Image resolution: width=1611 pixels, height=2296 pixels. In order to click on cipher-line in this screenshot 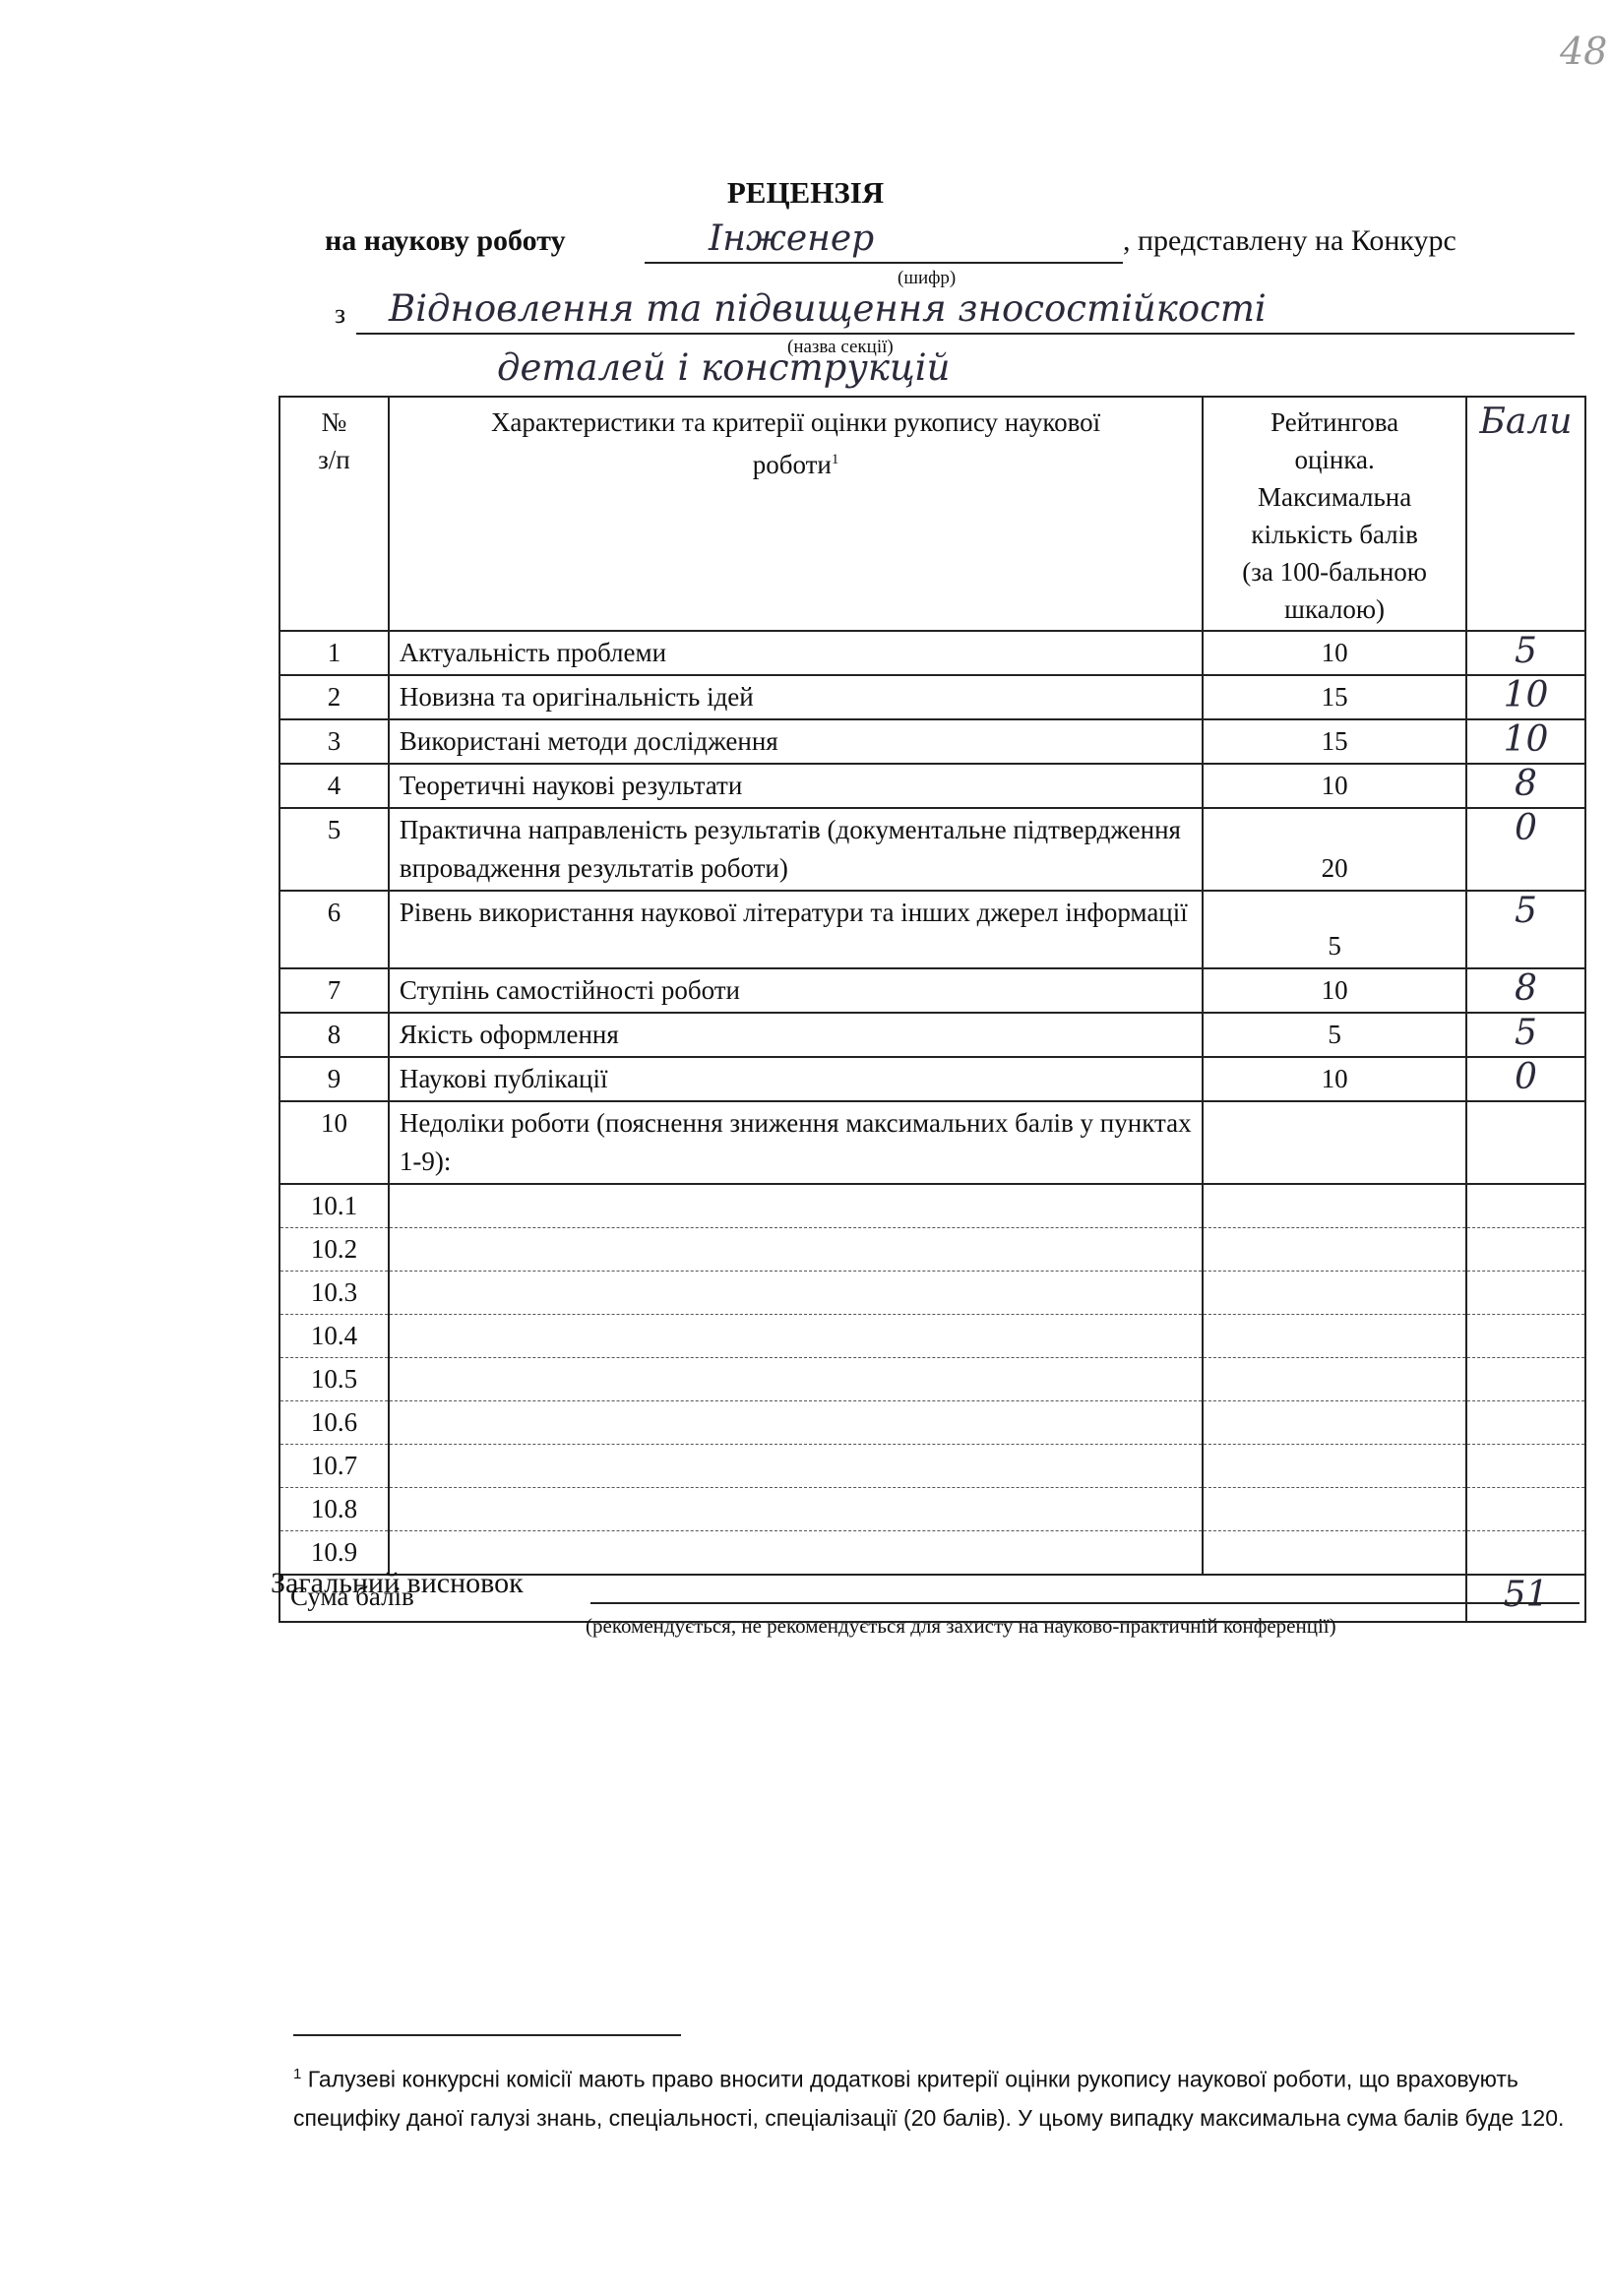, I will do `click(884, 263)`.